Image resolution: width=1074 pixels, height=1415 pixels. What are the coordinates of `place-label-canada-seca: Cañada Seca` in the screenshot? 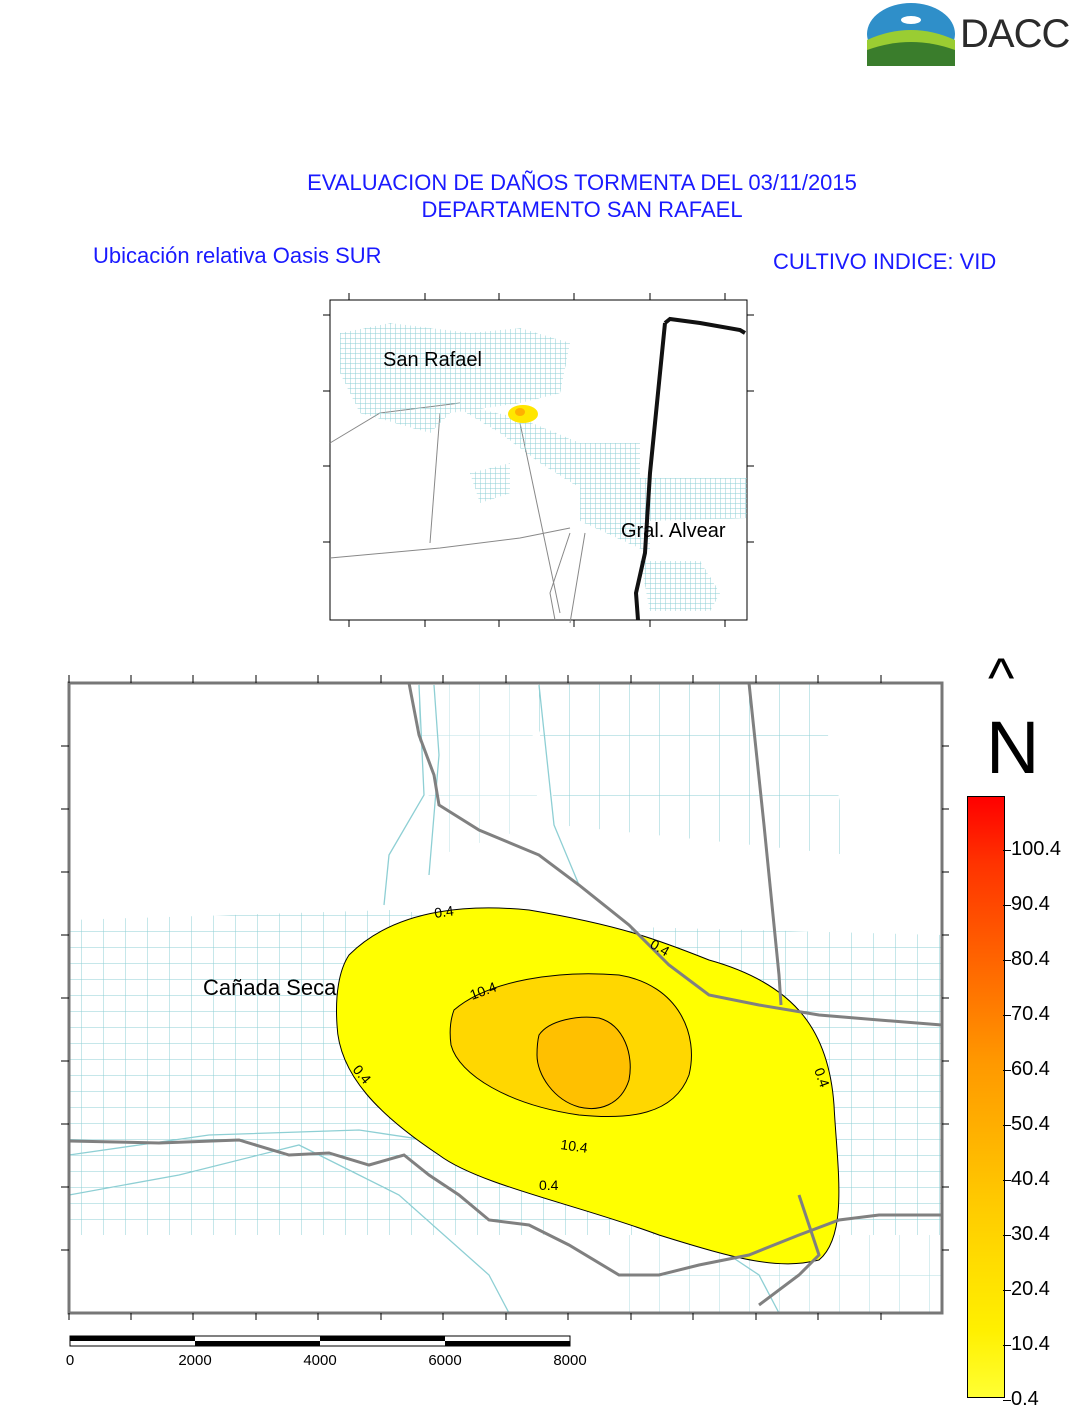 It's located at (270, 987).